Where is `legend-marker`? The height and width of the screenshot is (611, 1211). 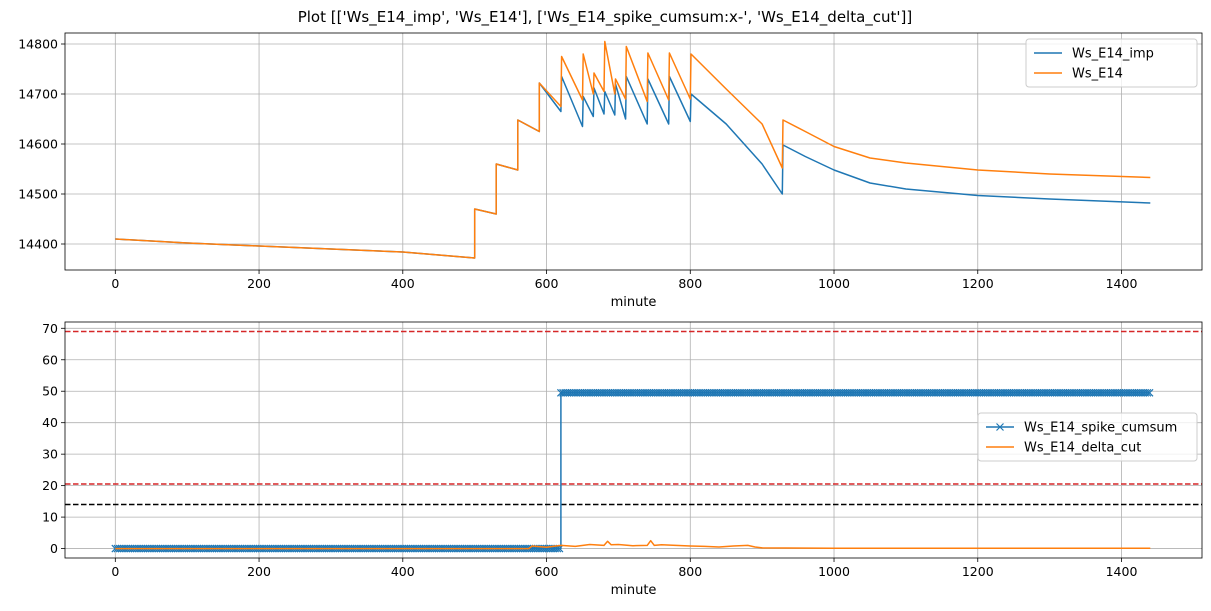
legend-marker is located at coordinates (1000, 427).